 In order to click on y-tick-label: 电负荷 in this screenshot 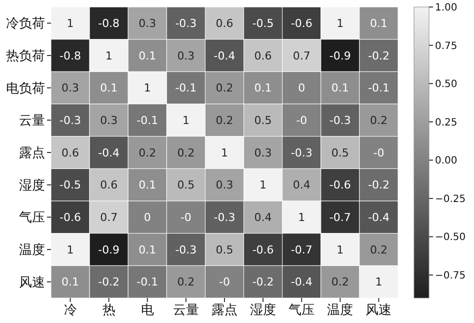, I will do `click(25, 88)`.